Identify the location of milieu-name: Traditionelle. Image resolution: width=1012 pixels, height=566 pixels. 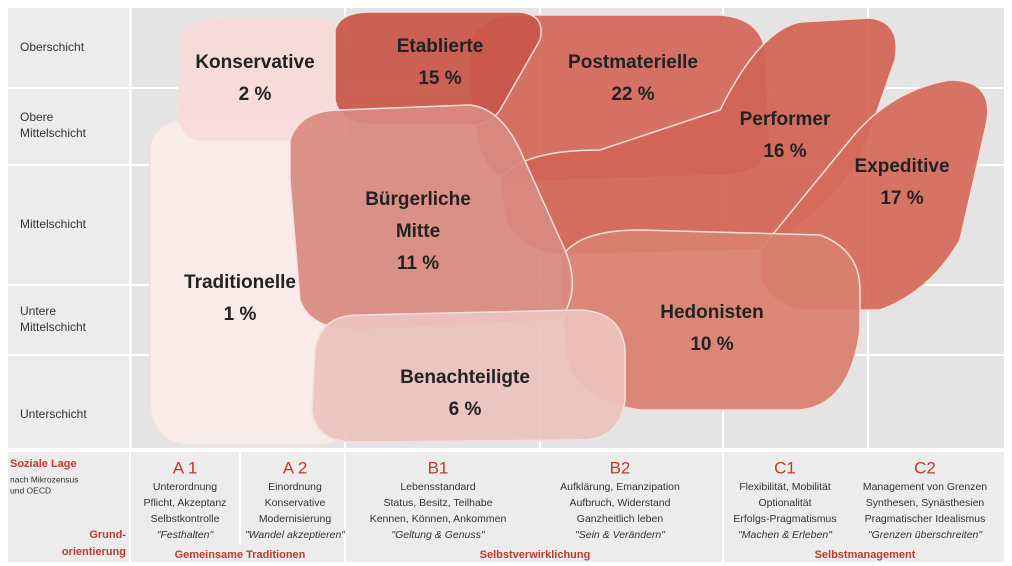
(240, 282).